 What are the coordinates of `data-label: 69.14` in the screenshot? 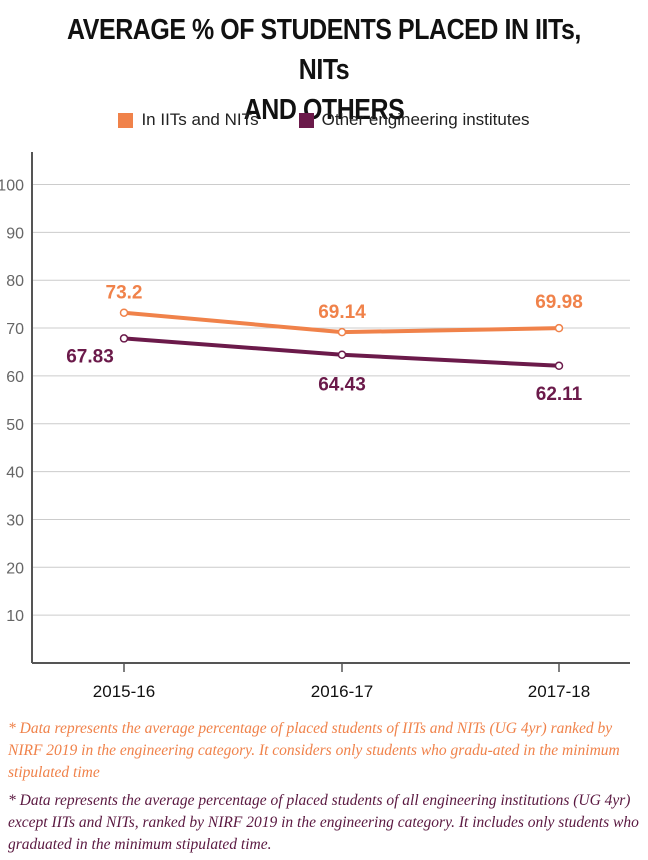 It's located at (342, 312).